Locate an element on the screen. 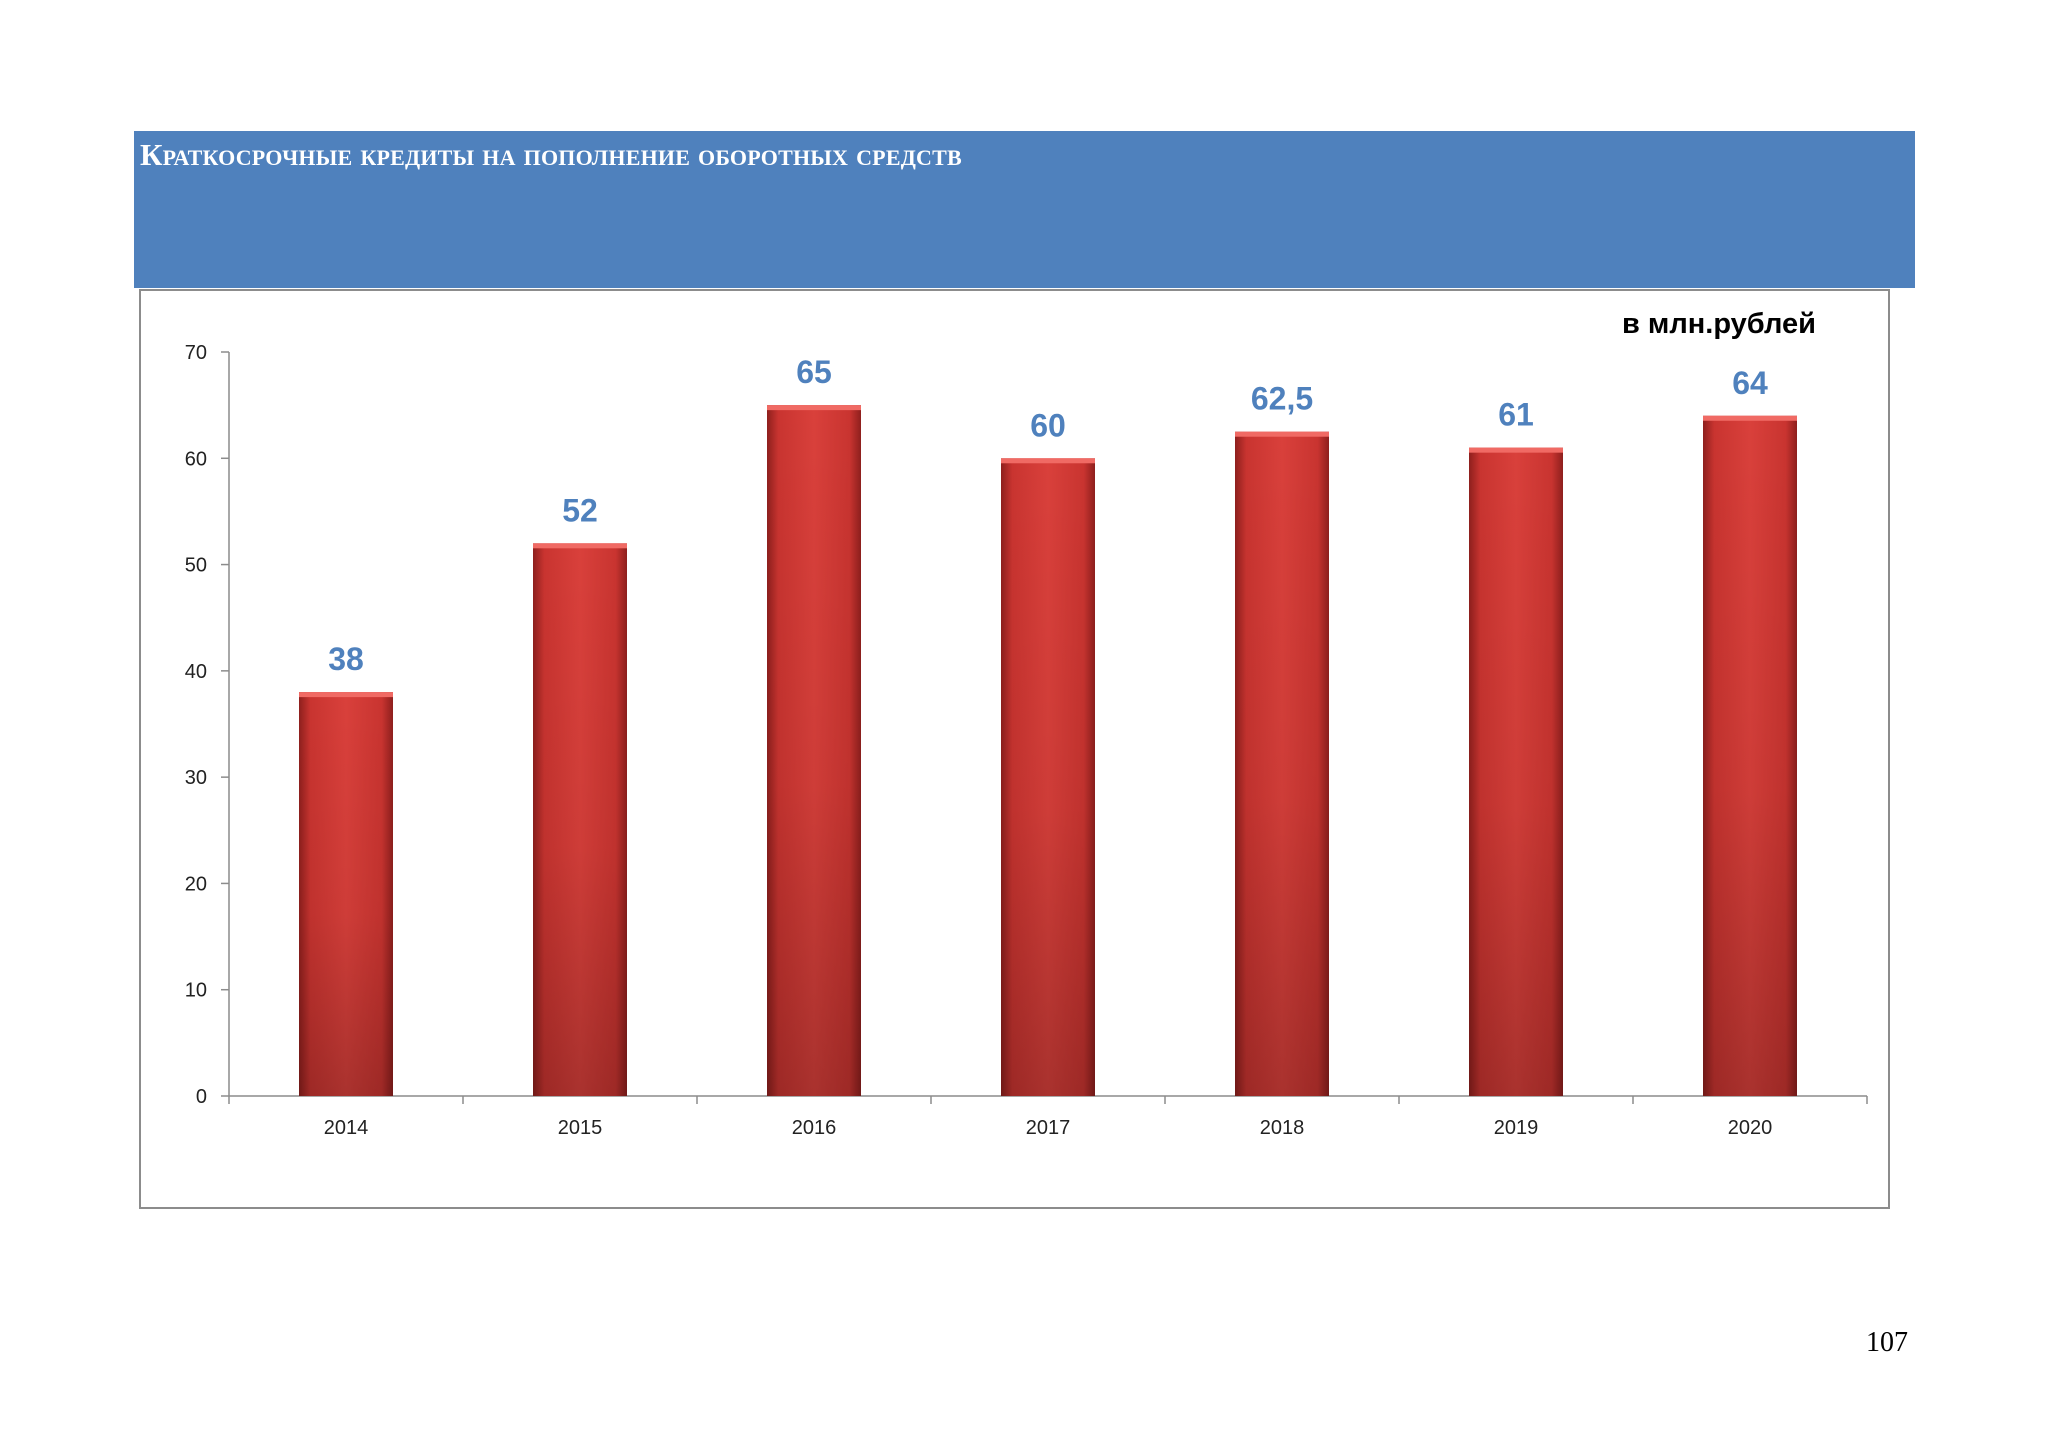 Image resolution: width=2048 pixels, height=1448 pixels. bar-2017 is located at coordinates (1048, 777).